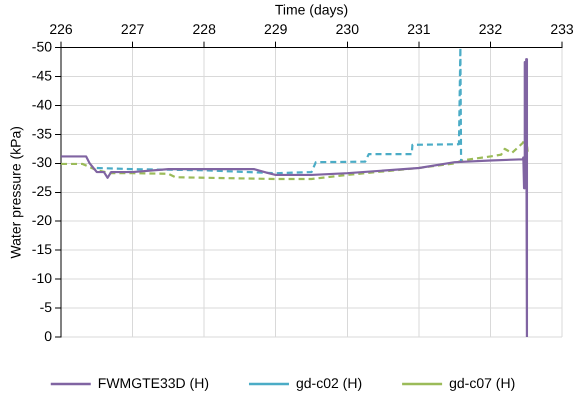 Image resolution: width=584 pixels, height=405 pixels. I want to click on x-tick-label: 231, so click(419, 29).